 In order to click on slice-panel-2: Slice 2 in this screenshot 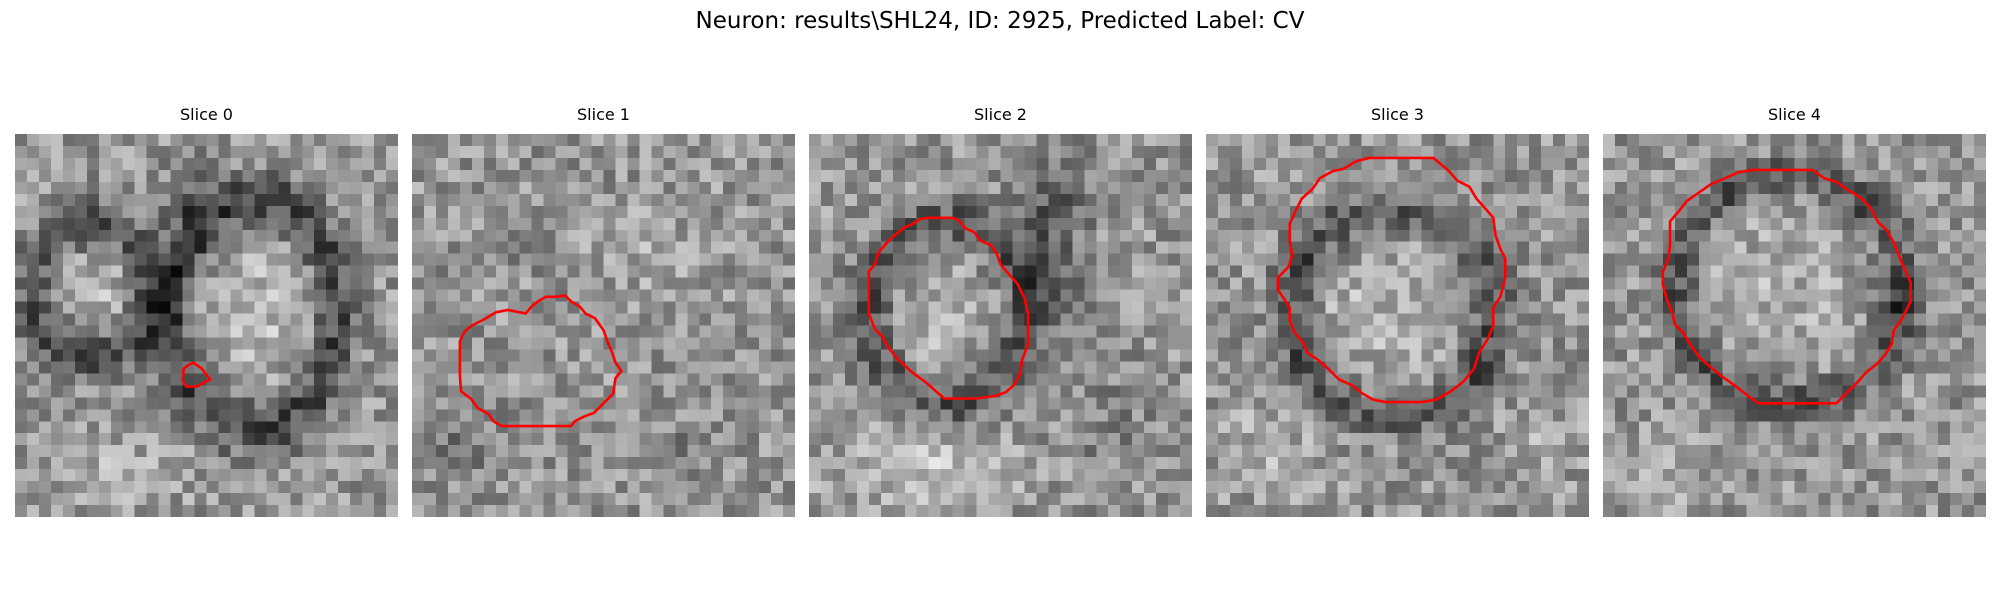, I will do `click(1000, 315)`.